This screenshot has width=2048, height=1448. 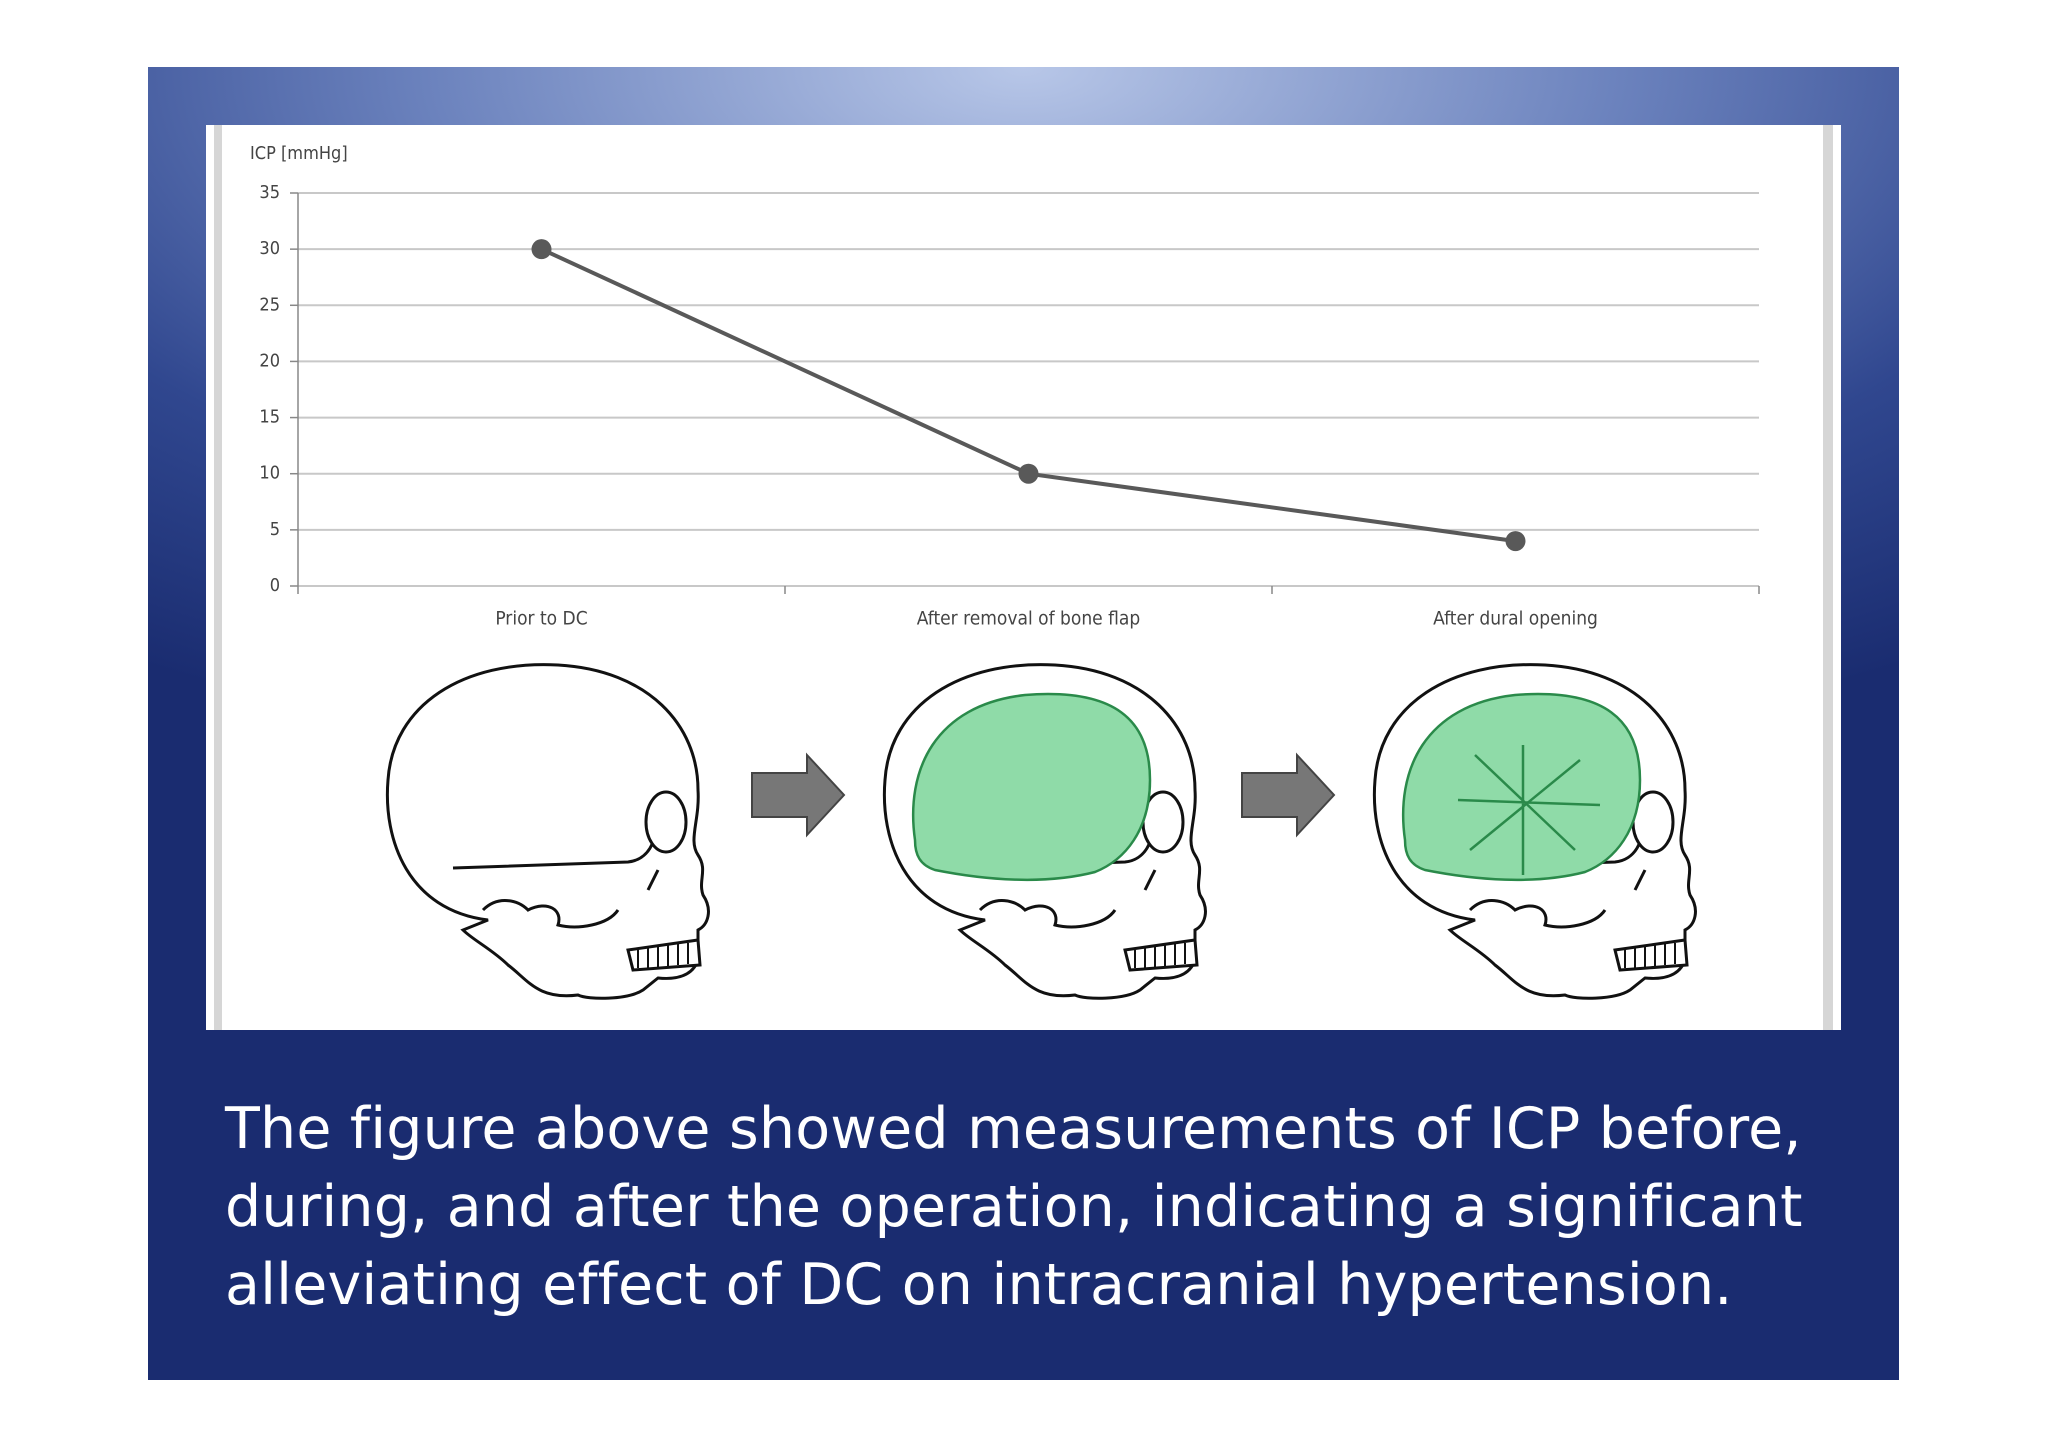 I want to click on skull-illustration, so click(x=547, y=831).